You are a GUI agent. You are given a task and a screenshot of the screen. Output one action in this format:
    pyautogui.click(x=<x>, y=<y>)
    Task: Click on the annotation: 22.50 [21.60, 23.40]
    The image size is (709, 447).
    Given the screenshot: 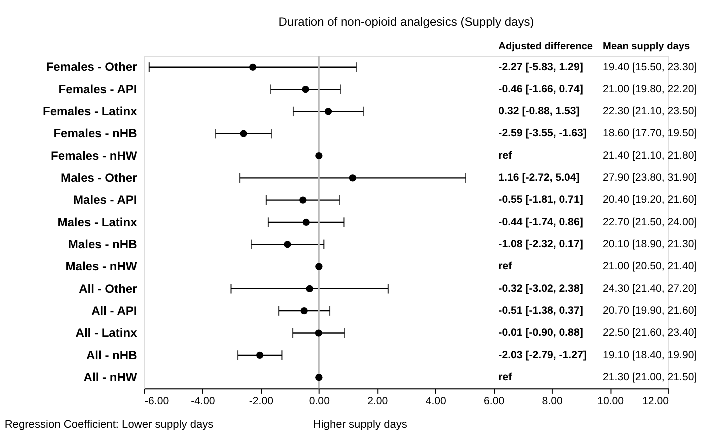 What is the action you would take?
    pyautogui.click(x=650, y=333)
    